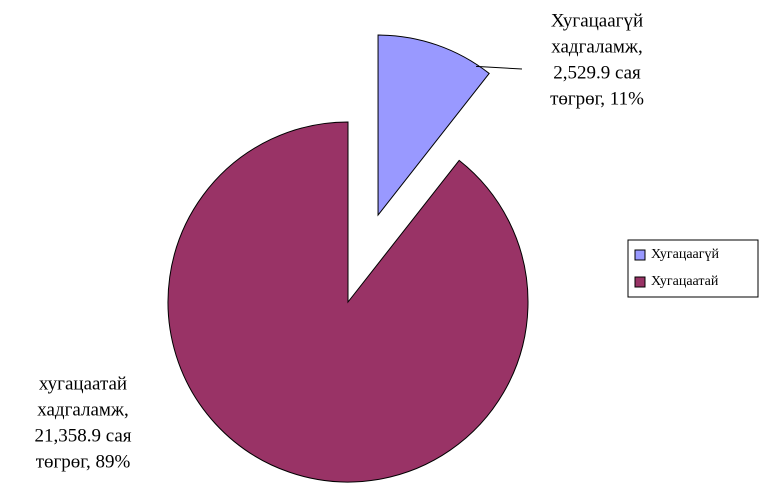  What do you see at coordinates (499, 67) in the screenshot?
I see `leader-line` at bounding box center [499, 67].